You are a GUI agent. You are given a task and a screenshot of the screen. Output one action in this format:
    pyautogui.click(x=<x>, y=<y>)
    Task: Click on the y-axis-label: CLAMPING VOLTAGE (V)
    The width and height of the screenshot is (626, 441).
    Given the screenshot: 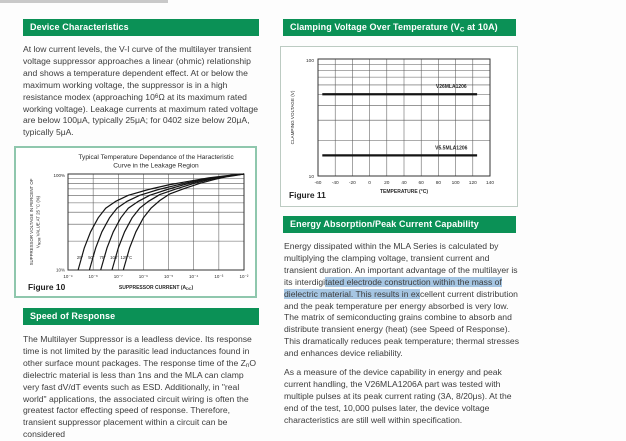 What is the action you would take?
    pyautogui.click(x=292, y=117)
    